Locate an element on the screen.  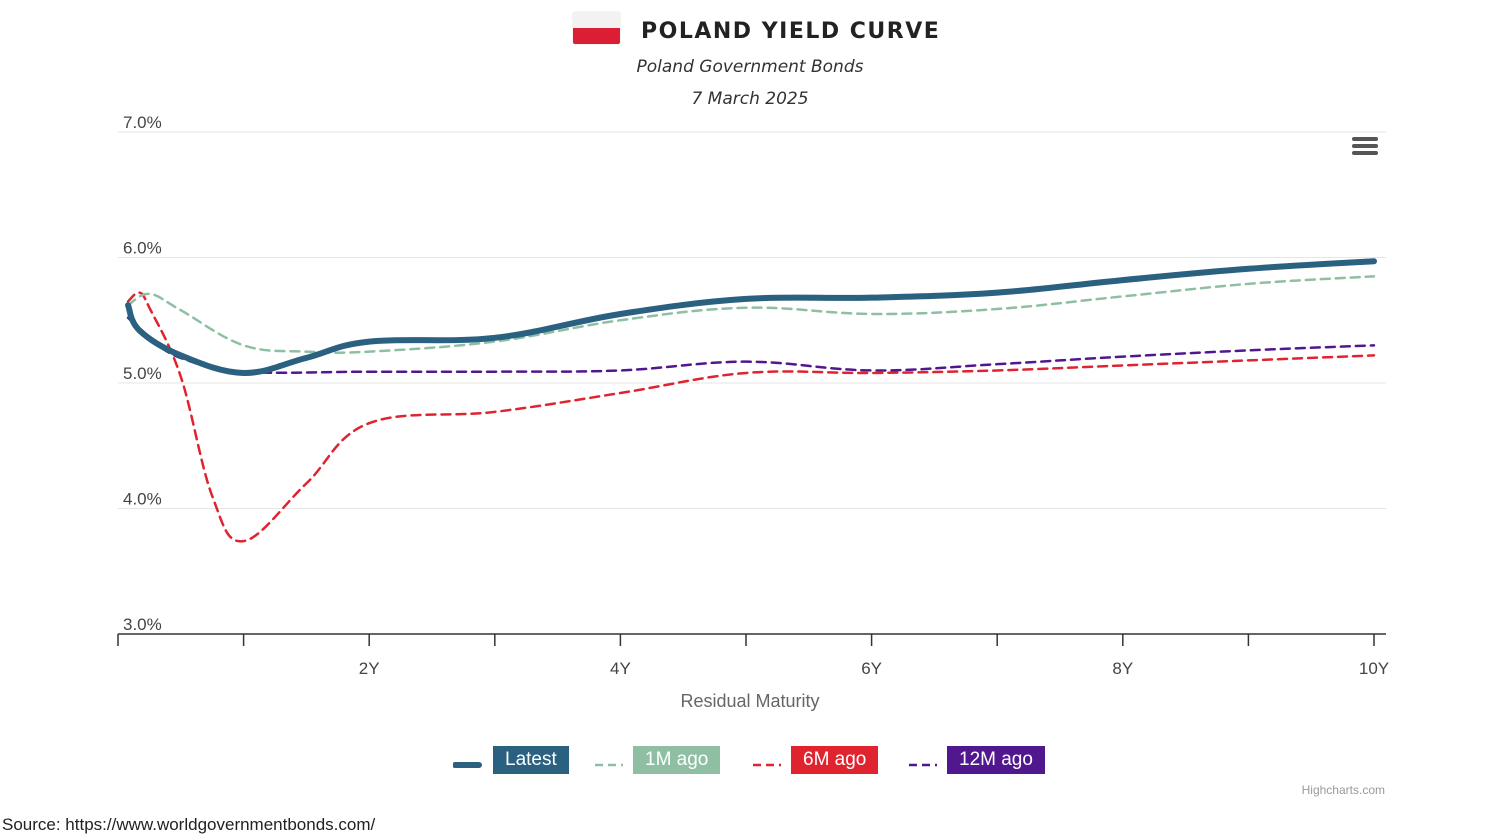
legend-item-latest: Latest is located at coordinates (510, 760).